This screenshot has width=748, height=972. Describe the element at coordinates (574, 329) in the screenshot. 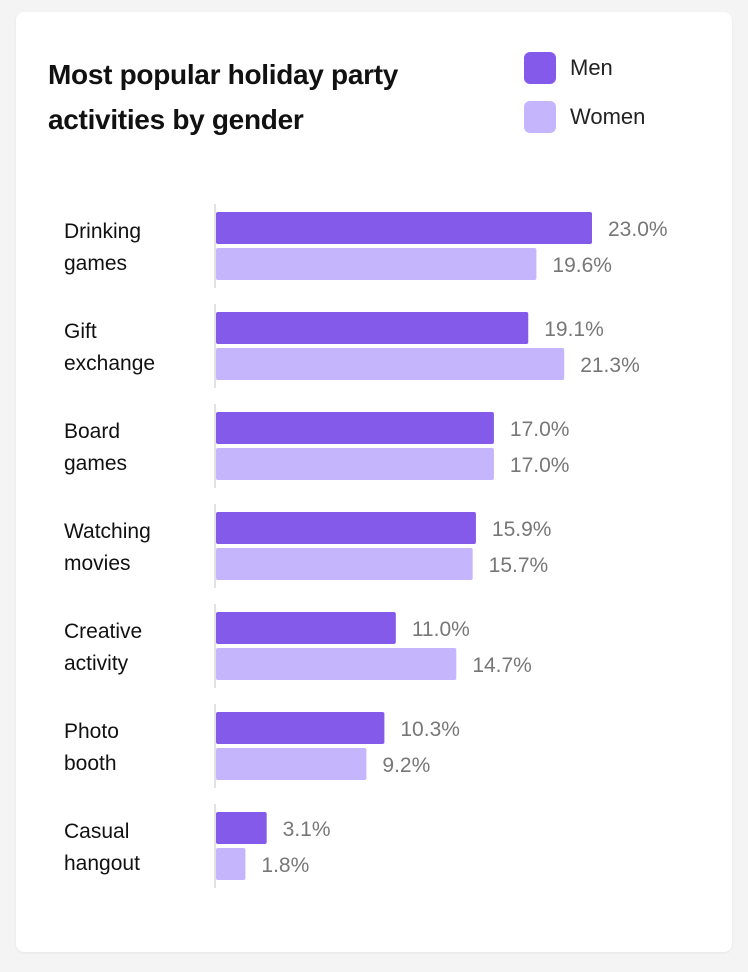

I see `data-label: 19.1%` at that location.